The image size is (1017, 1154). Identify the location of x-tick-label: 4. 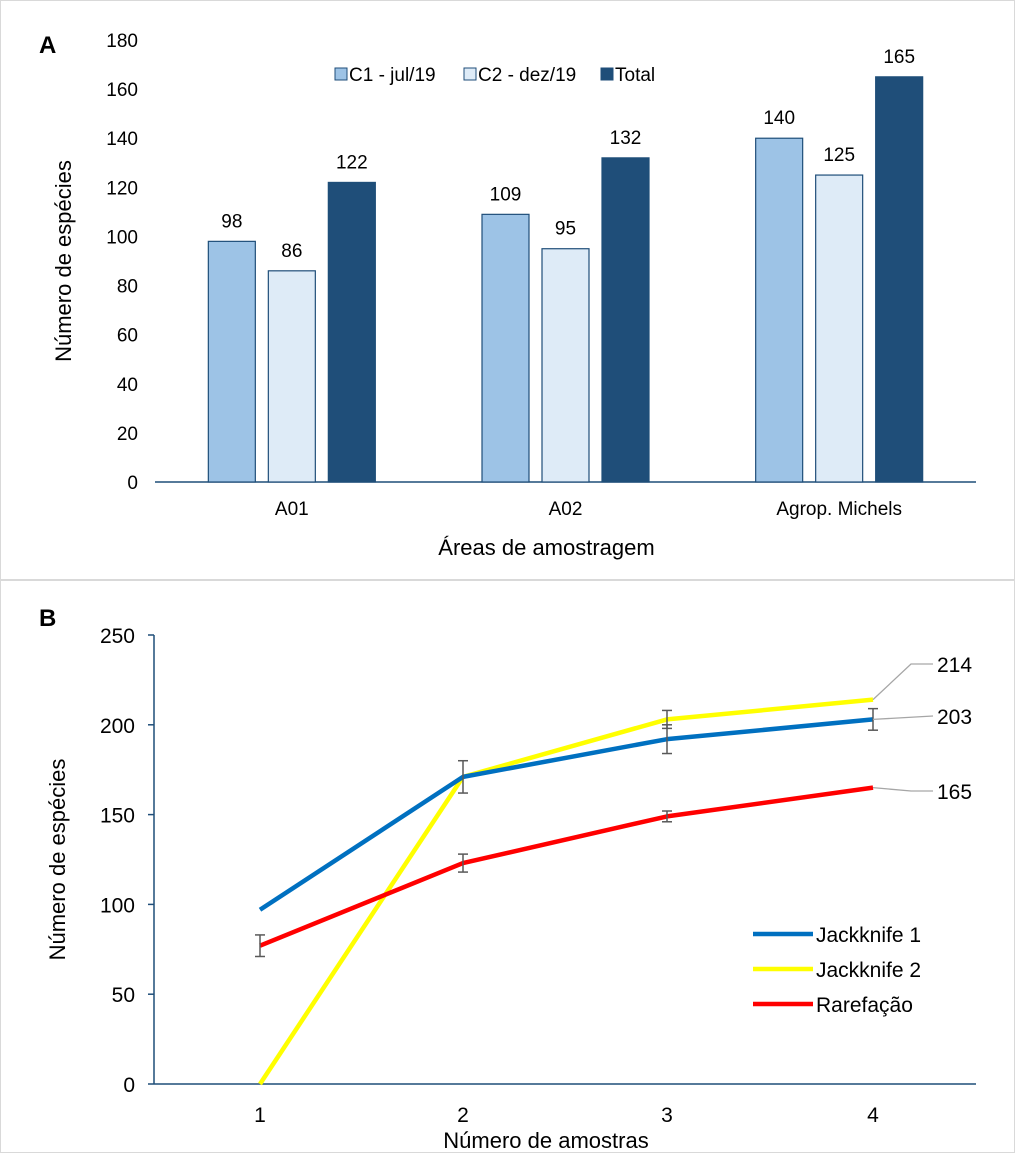
(873, 1115).